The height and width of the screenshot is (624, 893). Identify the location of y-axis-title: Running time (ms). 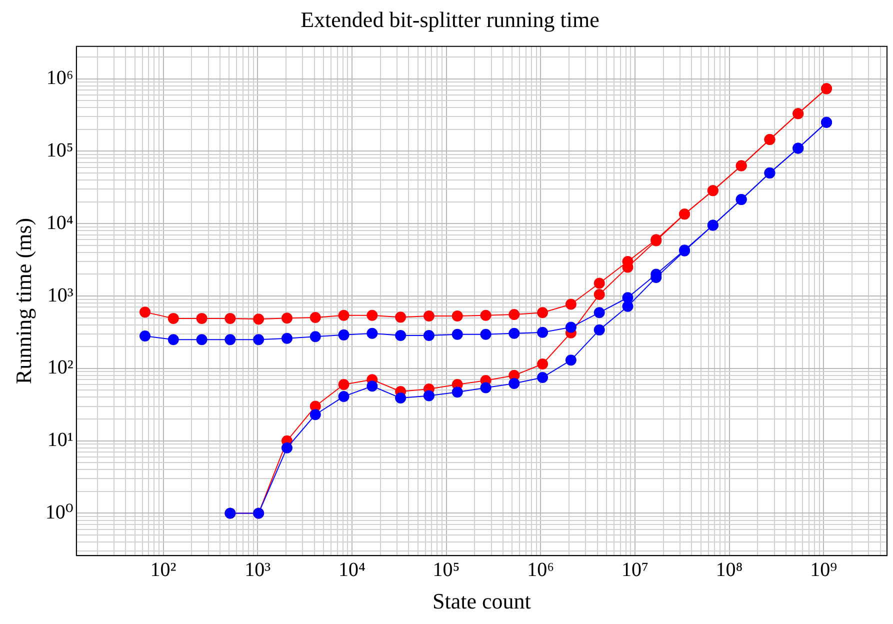
(23, 301).